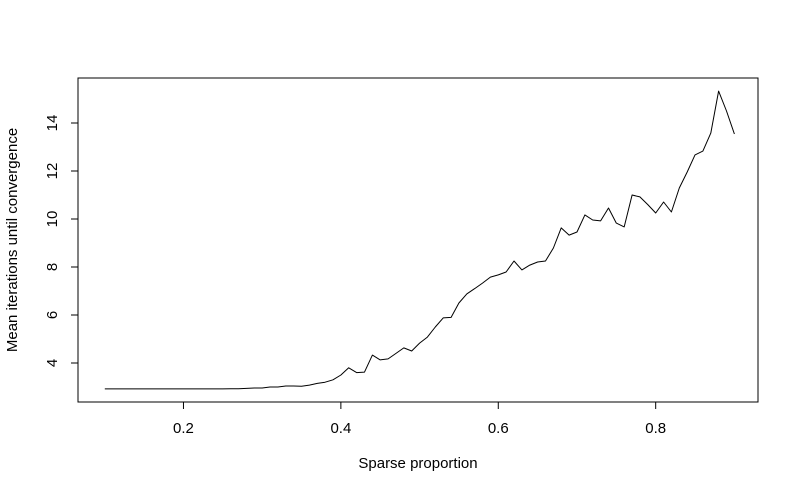  I want to click on y-tick-label: 10, so click(52, 219).